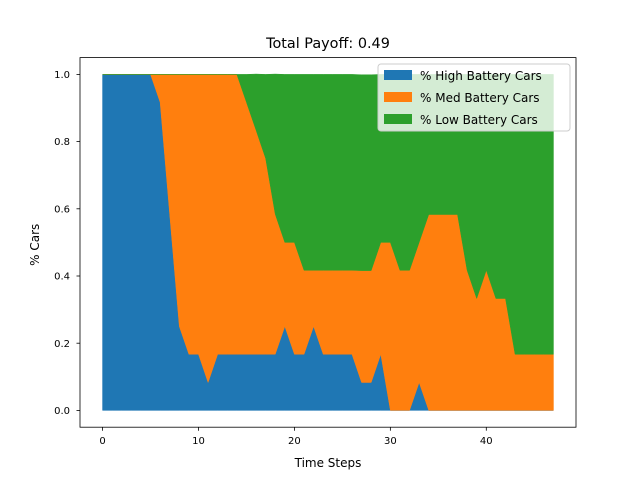  I want to click on chart-title: Total Payoff: 0.49, so click(327, 44).